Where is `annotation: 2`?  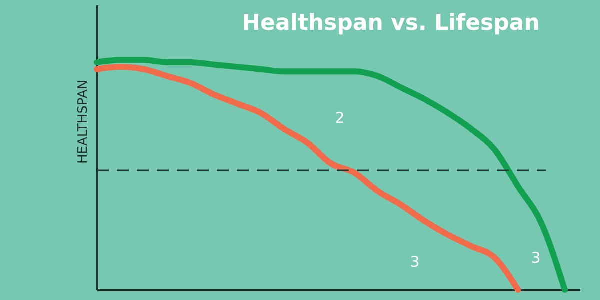
annotation: 2 is located at coordinates (340, 118).